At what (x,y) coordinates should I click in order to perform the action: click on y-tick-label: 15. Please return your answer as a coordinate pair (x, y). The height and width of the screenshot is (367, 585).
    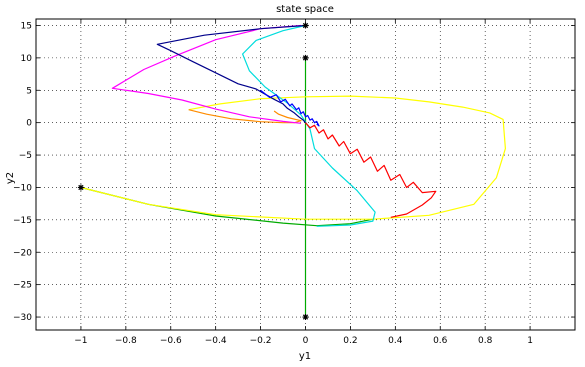
    Looking at the image, I should click on (26, 26).